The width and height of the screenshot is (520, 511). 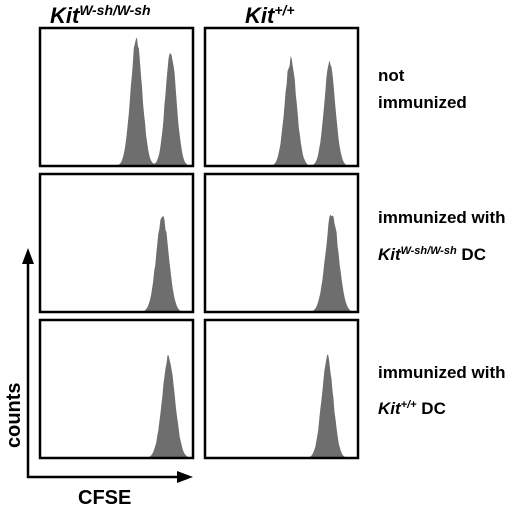 What do you see at coordinates (116, 101) in the screenshot?
I see `histogram-r0-c0` at bounding box center [116, 101].